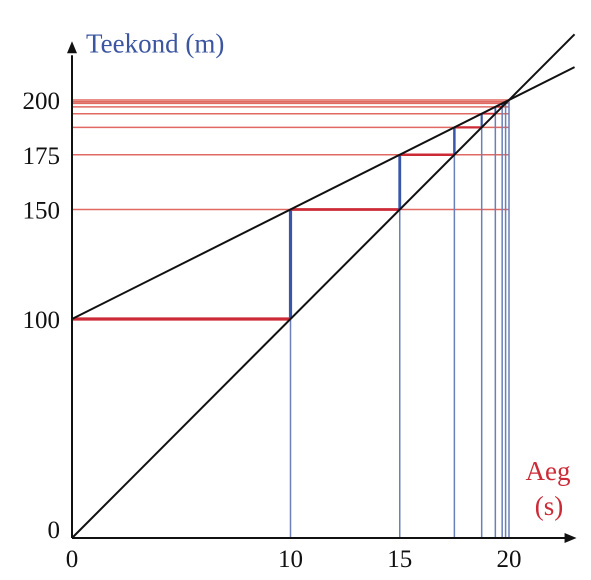 Image resolution: width=591 pixels, height=580 pixels. Describe the element at coordinates (54, 530) in the screenshot. I see `y-tick-label-0: 0` at that location.